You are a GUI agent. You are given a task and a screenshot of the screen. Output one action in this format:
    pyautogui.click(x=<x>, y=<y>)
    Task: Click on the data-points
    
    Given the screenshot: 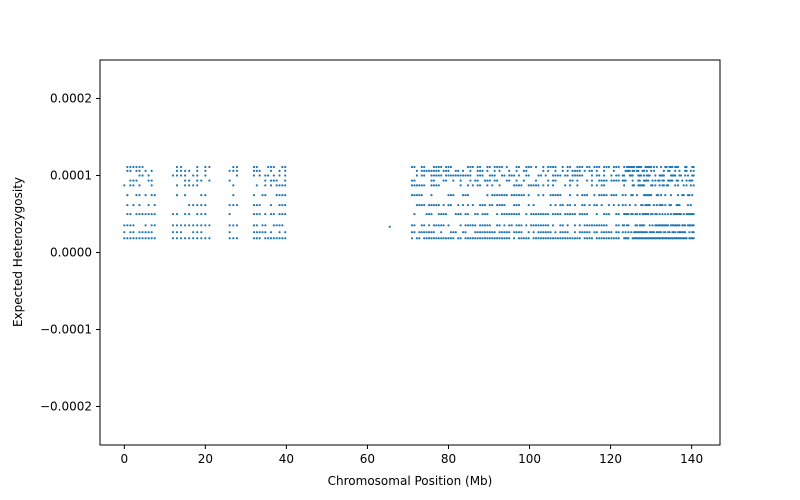 What is the action you would take?
    pyautogui.click(x=409, y=202)
    